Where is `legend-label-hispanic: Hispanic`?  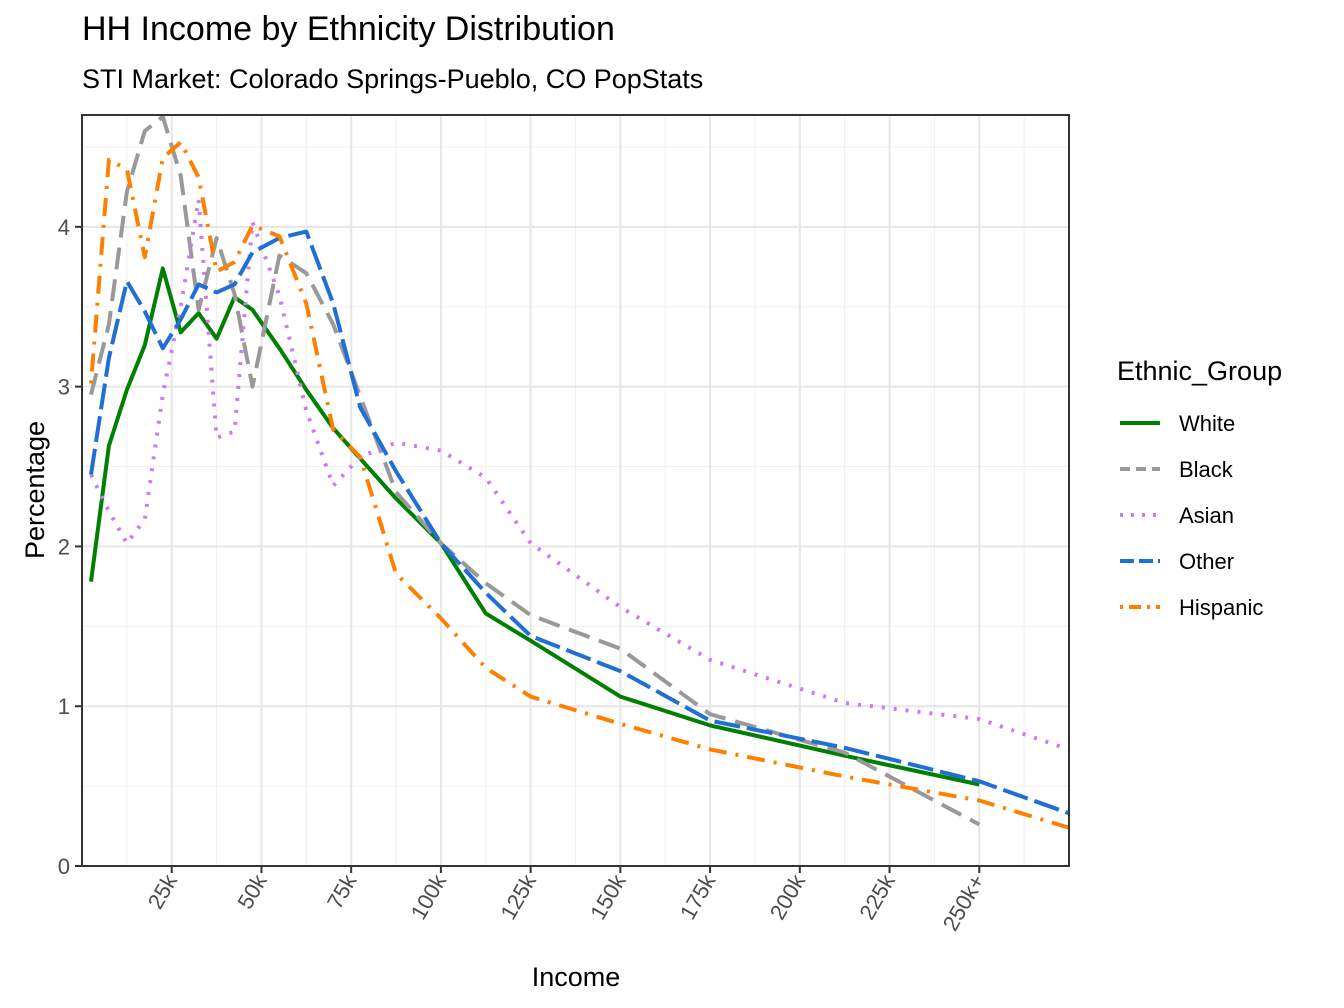
legend-label-hispanic: Hispanic is located at coordinates (1221, 607).